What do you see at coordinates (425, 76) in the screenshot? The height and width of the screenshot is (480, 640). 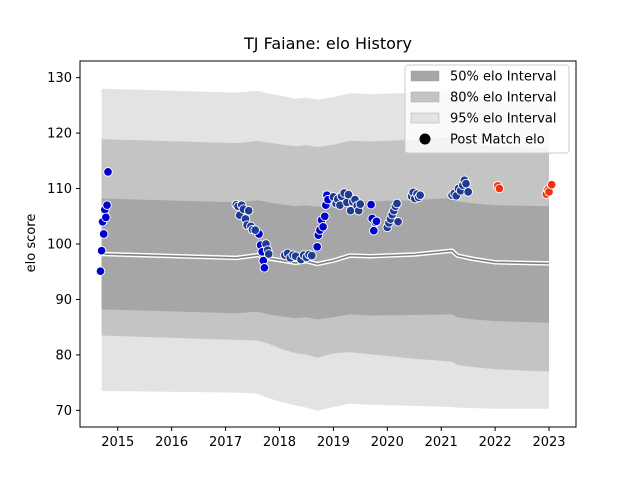 I see `legend-swatch-band50` at bounding box center [425, 76].